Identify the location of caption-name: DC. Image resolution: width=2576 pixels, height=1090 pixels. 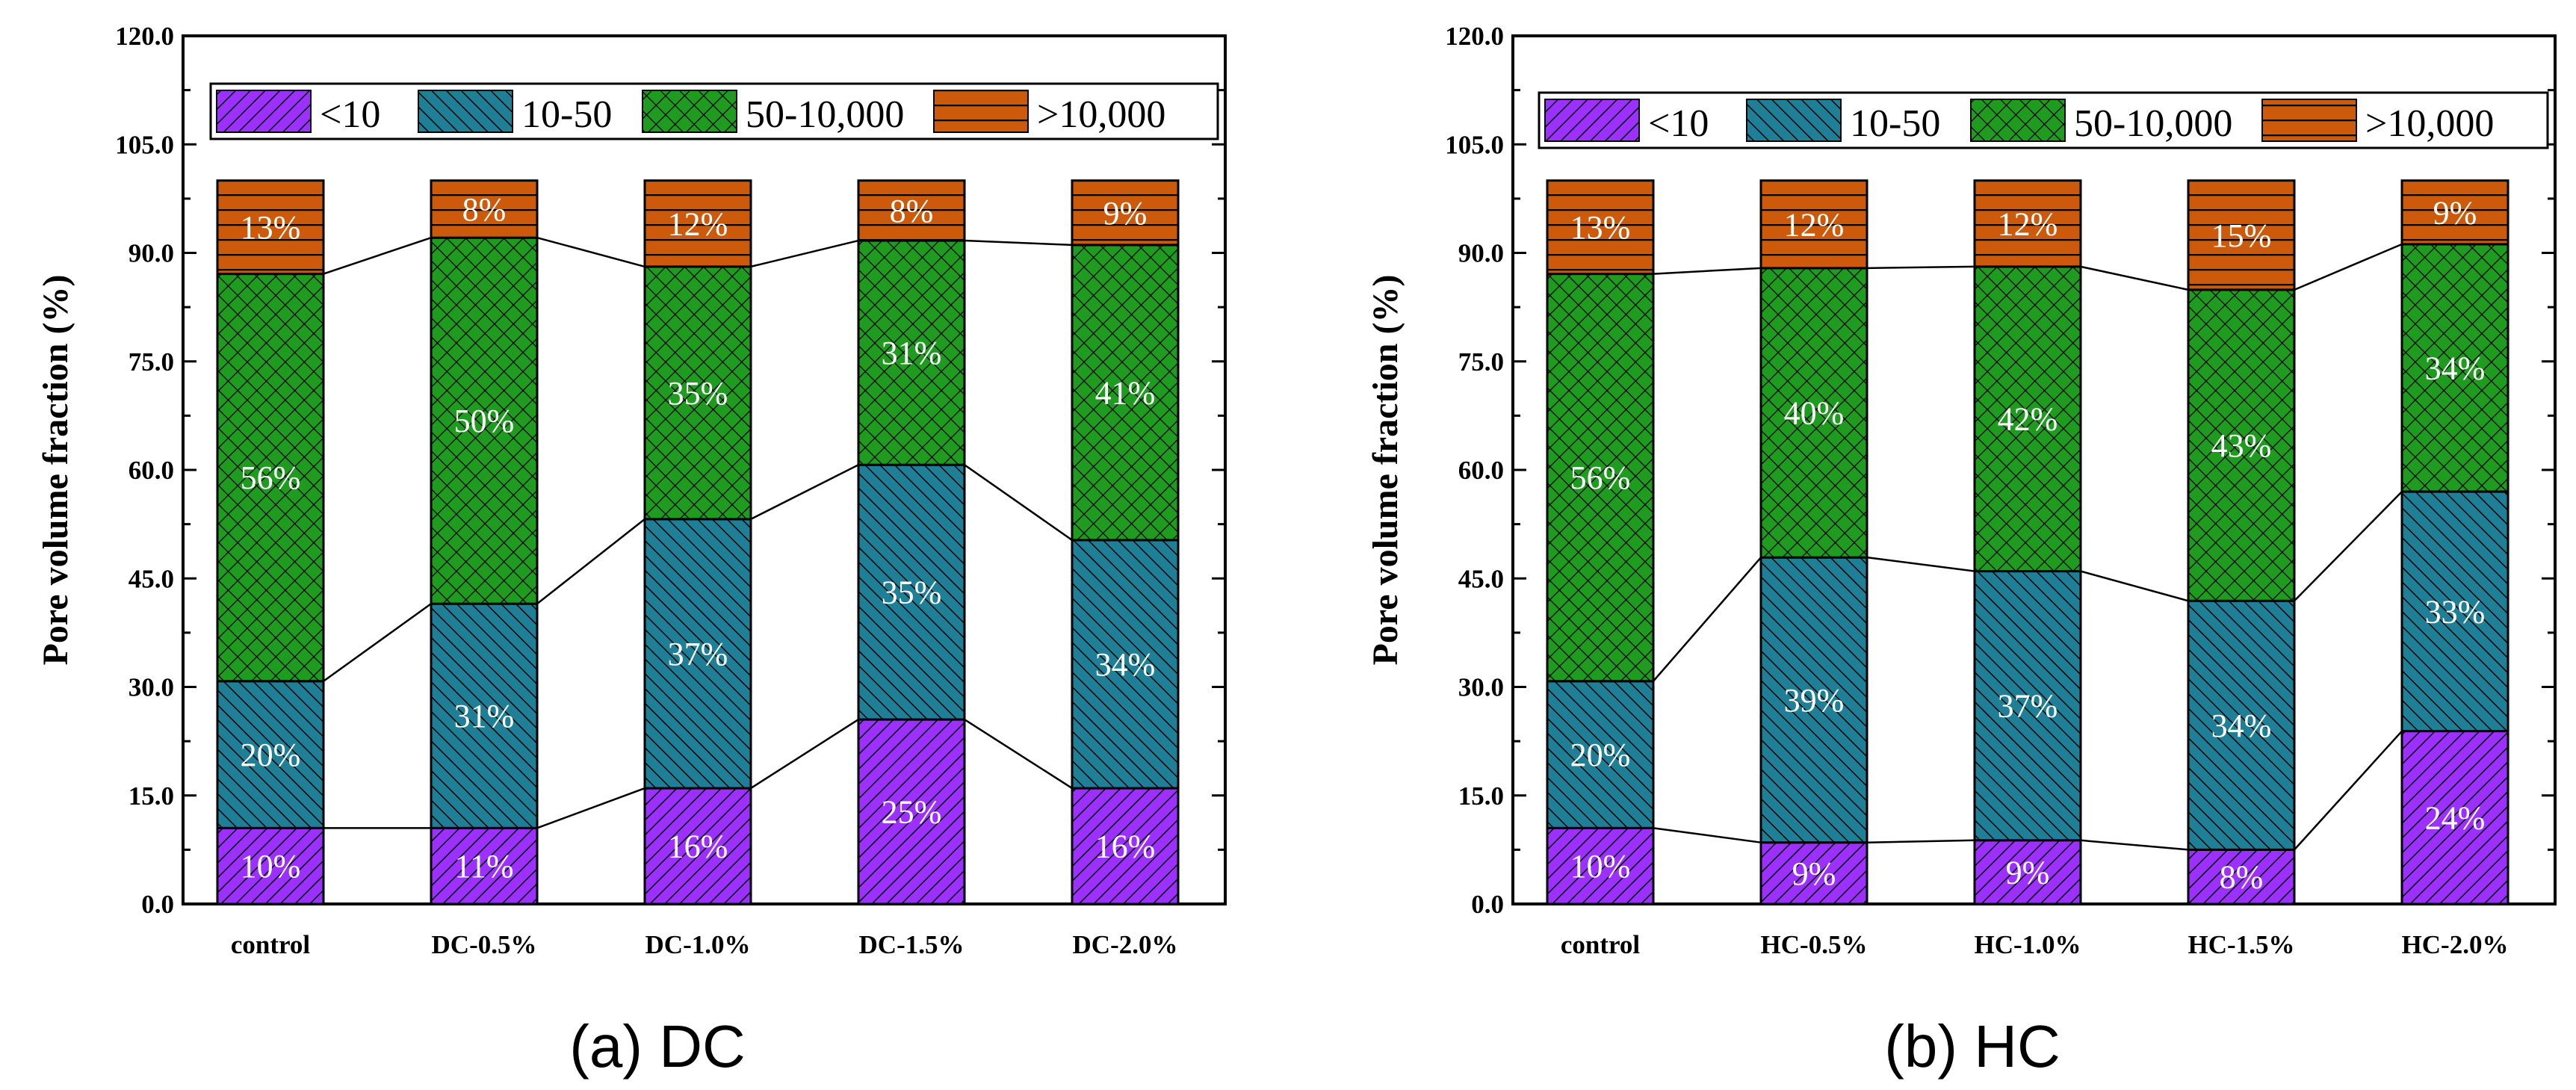
(702, 1046).